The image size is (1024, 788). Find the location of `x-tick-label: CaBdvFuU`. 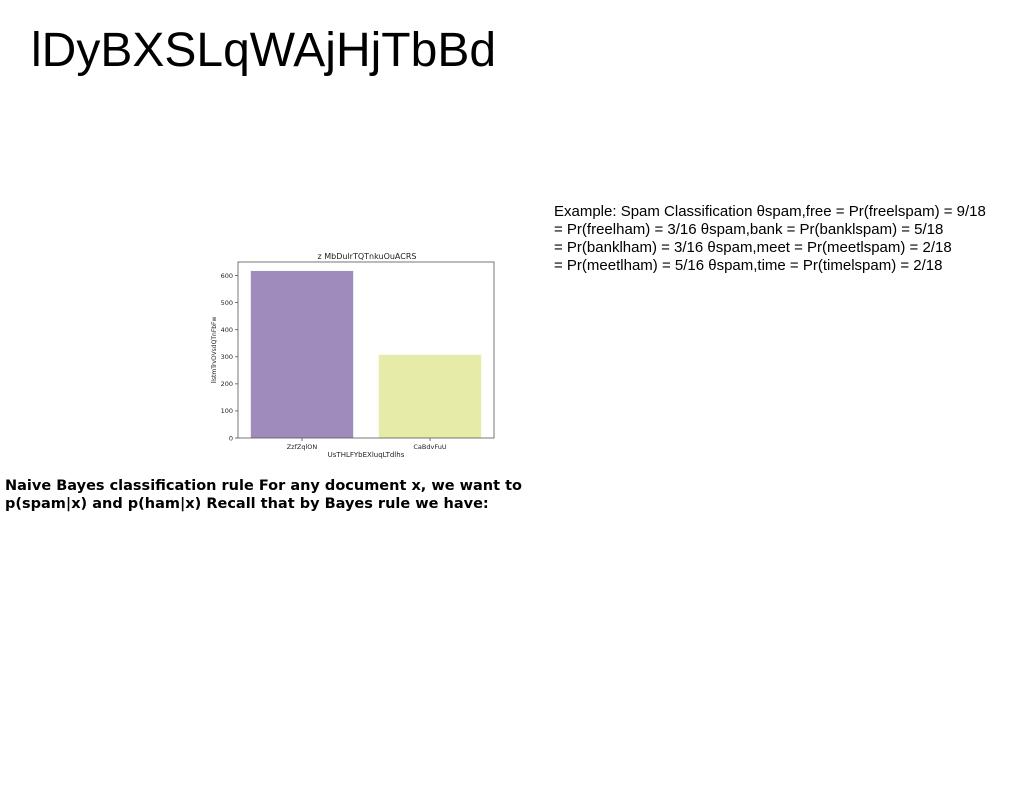

x-tick-label: CaBdvFuU is located at coordinates (429, 447).